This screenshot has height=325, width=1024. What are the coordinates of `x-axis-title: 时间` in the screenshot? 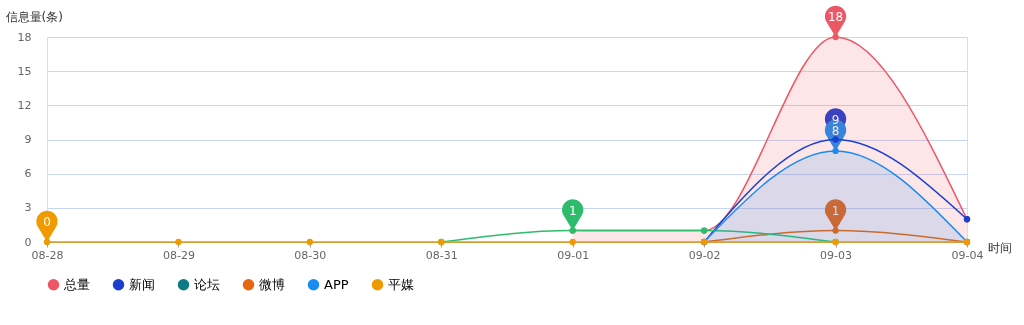 It's located at (999, 247).